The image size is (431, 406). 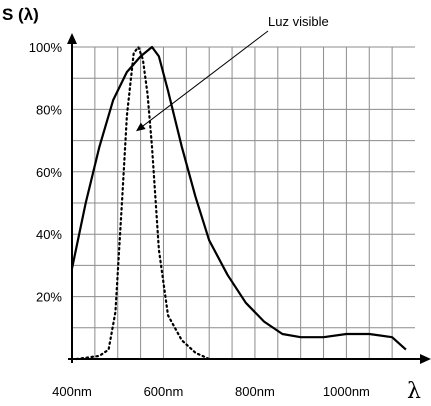 What do you see at coordinates (425, 359) in the screenshot?
I see `x-axis-arrow` at bounding box center [425, 359].